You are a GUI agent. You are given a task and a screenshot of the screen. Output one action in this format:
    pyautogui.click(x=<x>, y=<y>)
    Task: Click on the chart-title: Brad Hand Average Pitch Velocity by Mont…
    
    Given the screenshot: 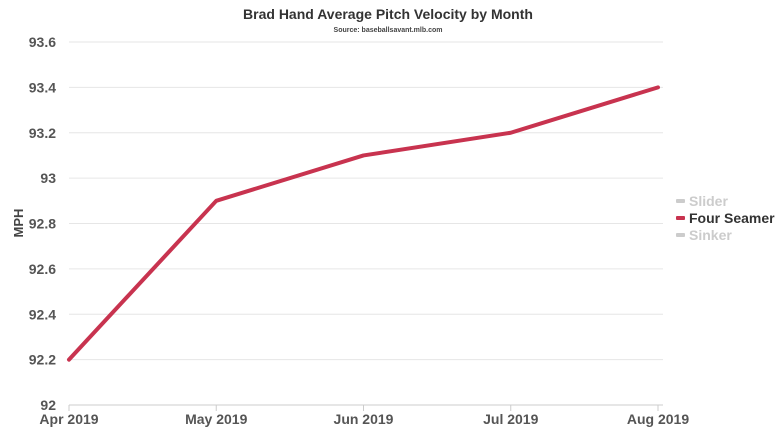 What is the action you would take?
    pyautogui.click(x=388, y=14)
    